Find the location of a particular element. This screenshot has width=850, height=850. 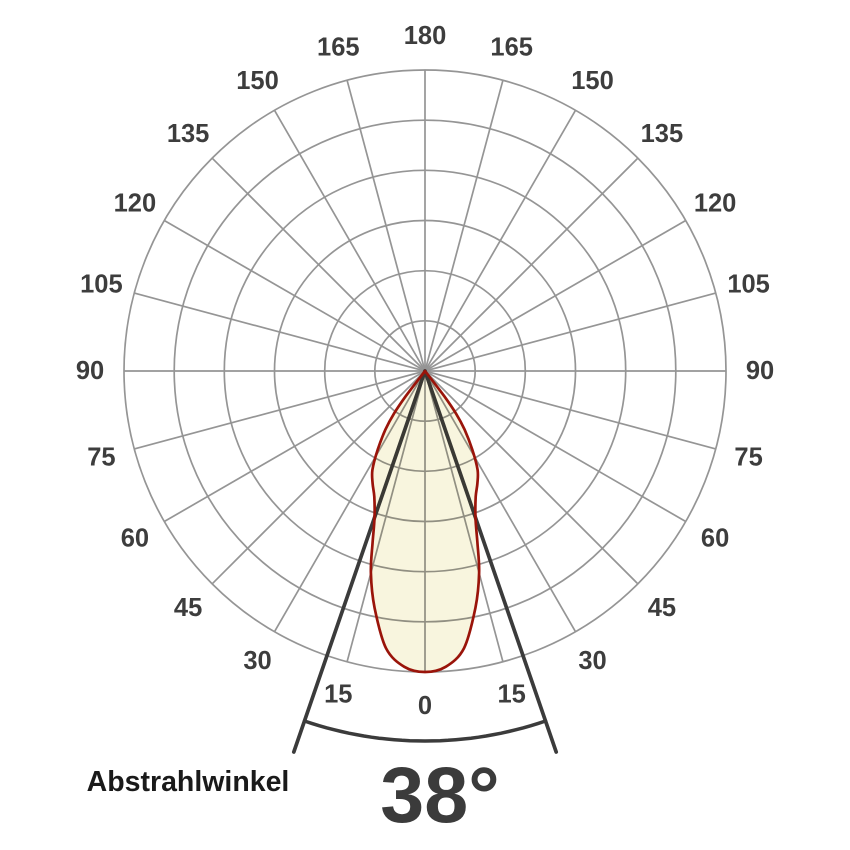

beam-lobe-fill is located at coordinates (425, 521).